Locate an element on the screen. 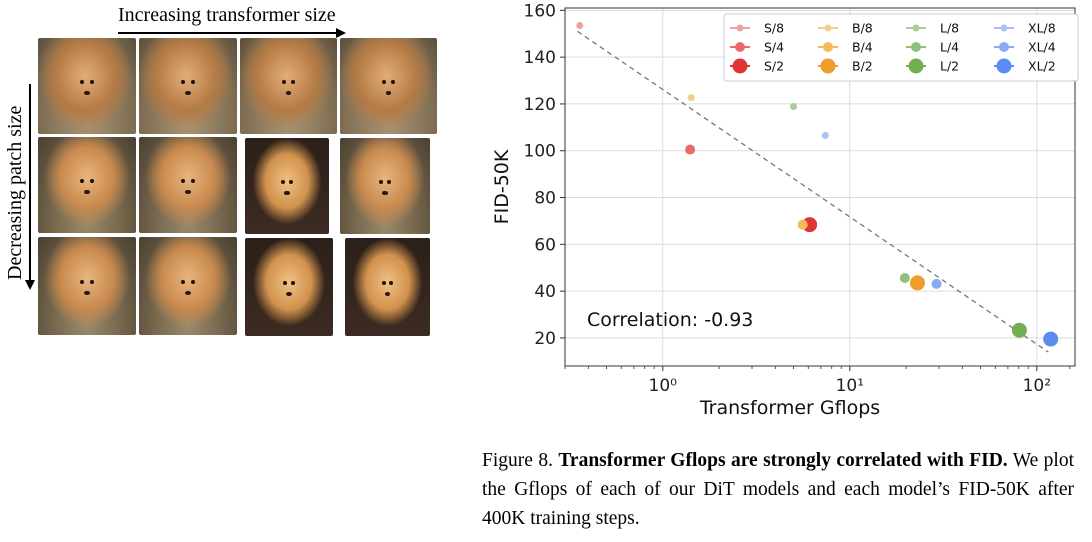 Image resolution: width=1092 pixels, height=542 pixels. y-tick-label: 40 is located at coordinates (545, 292).